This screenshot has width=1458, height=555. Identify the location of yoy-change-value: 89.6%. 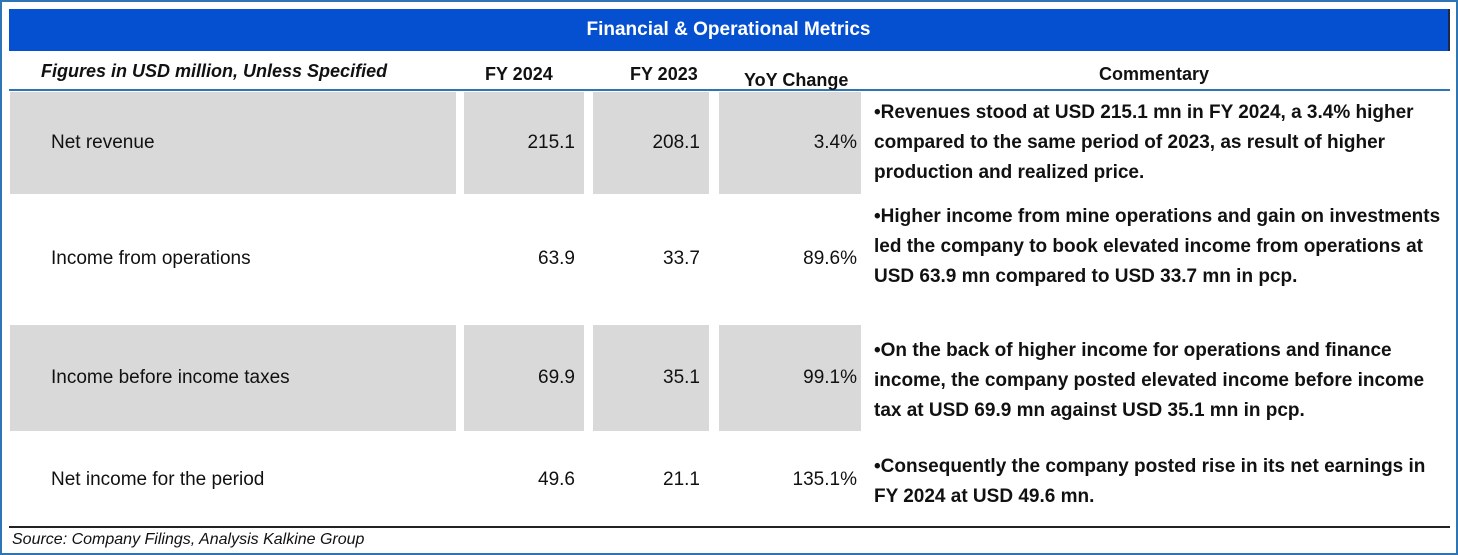
(830, 258).